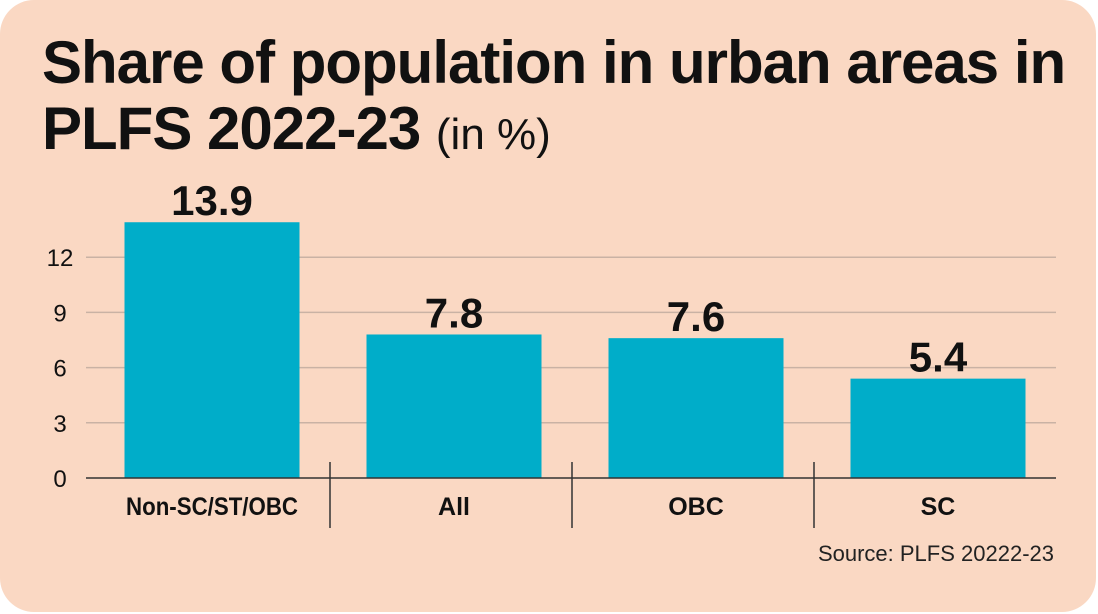 The image size is (1098, 614). What do you see at coordinates (59, 313) in the screenshot?
I see `y-tick-label: 9` at bounding box center [59, 313].